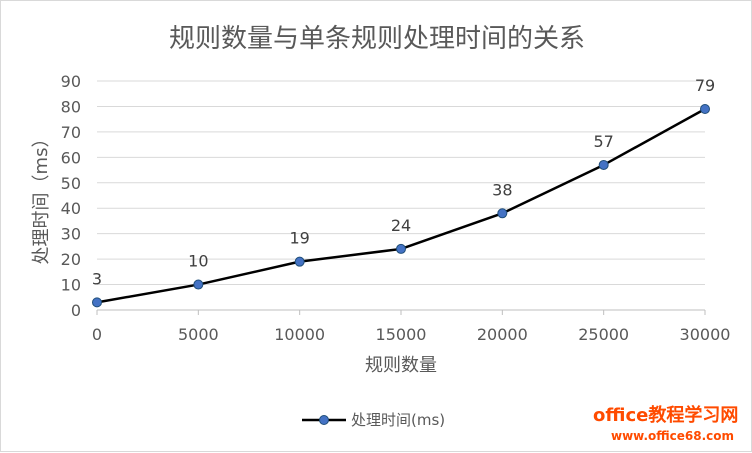 The width and height of the screenshot is (752, 453). What do you see at coordinates (71, 106) in the screenshot?
I see `y-tick-label: 80` at bounding box center [71, 106].